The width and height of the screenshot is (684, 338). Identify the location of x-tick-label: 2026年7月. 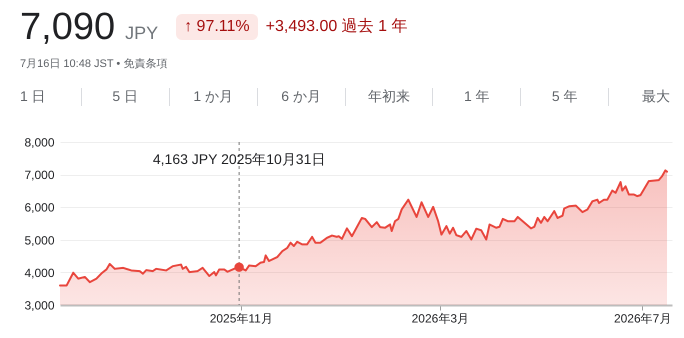
(643, 319).